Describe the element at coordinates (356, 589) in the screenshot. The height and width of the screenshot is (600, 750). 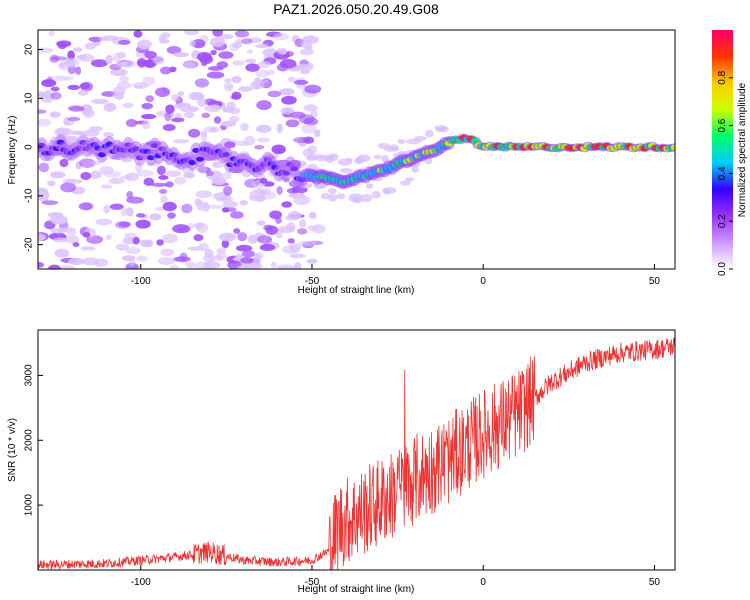
I see `snr-xlabel: Height of straight line (km)` at that location.